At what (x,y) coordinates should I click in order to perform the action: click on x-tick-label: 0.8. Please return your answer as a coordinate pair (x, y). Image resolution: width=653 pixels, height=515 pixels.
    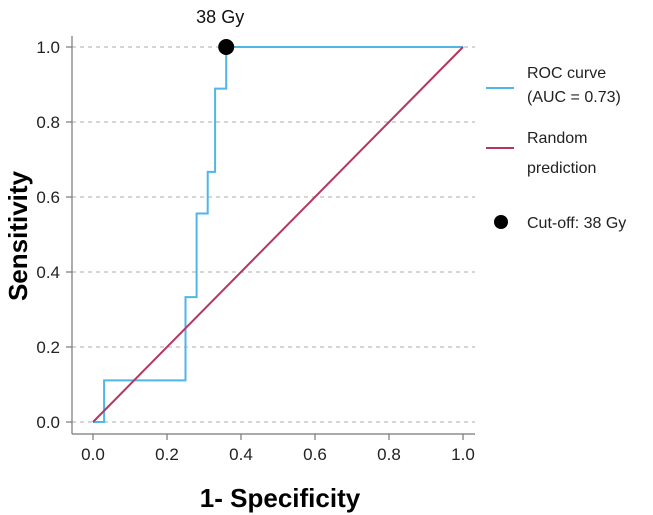
    Looking at the image, I should click on (389, 454).